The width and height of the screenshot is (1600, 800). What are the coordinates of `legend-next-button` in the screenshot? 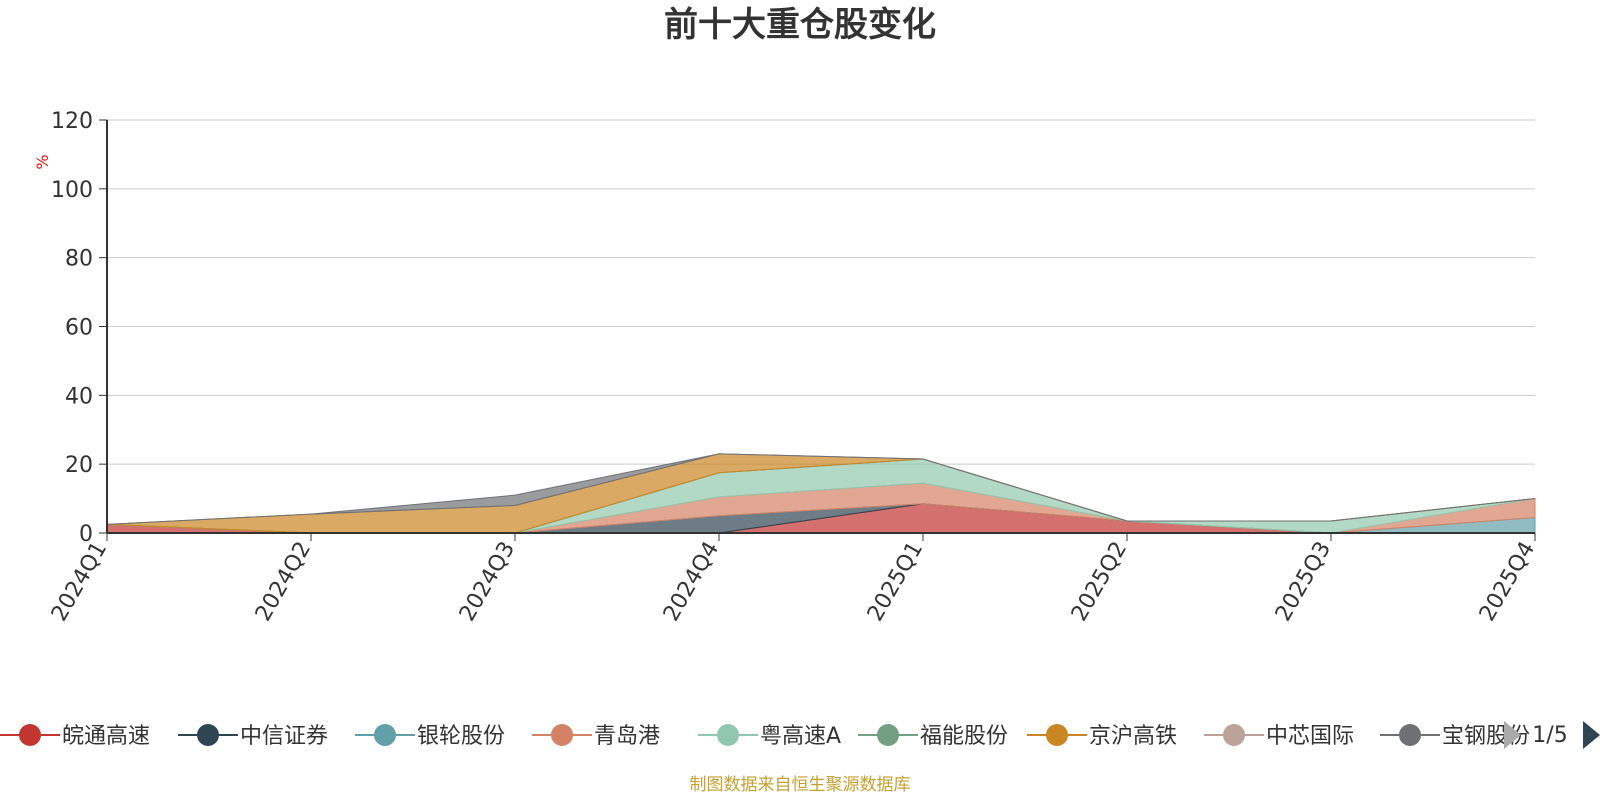 It's located at (1591, 735).